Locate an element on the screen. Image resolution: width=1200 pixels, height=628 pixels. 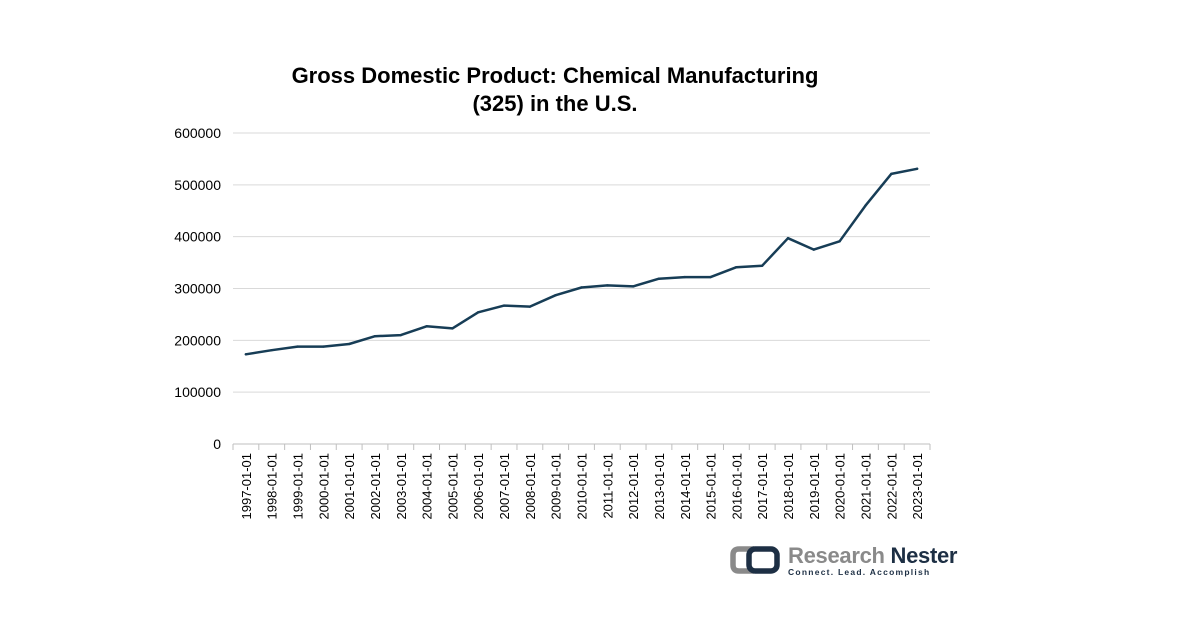
x-axis is located at coordinates (581, 446).